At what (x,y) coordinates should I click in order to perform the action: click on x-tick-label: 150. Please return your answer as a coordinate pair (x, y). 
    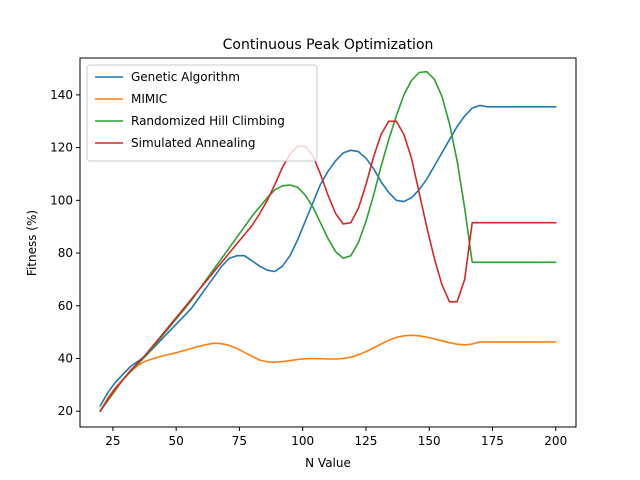
    Looking at the image, I should click on (429, 441).